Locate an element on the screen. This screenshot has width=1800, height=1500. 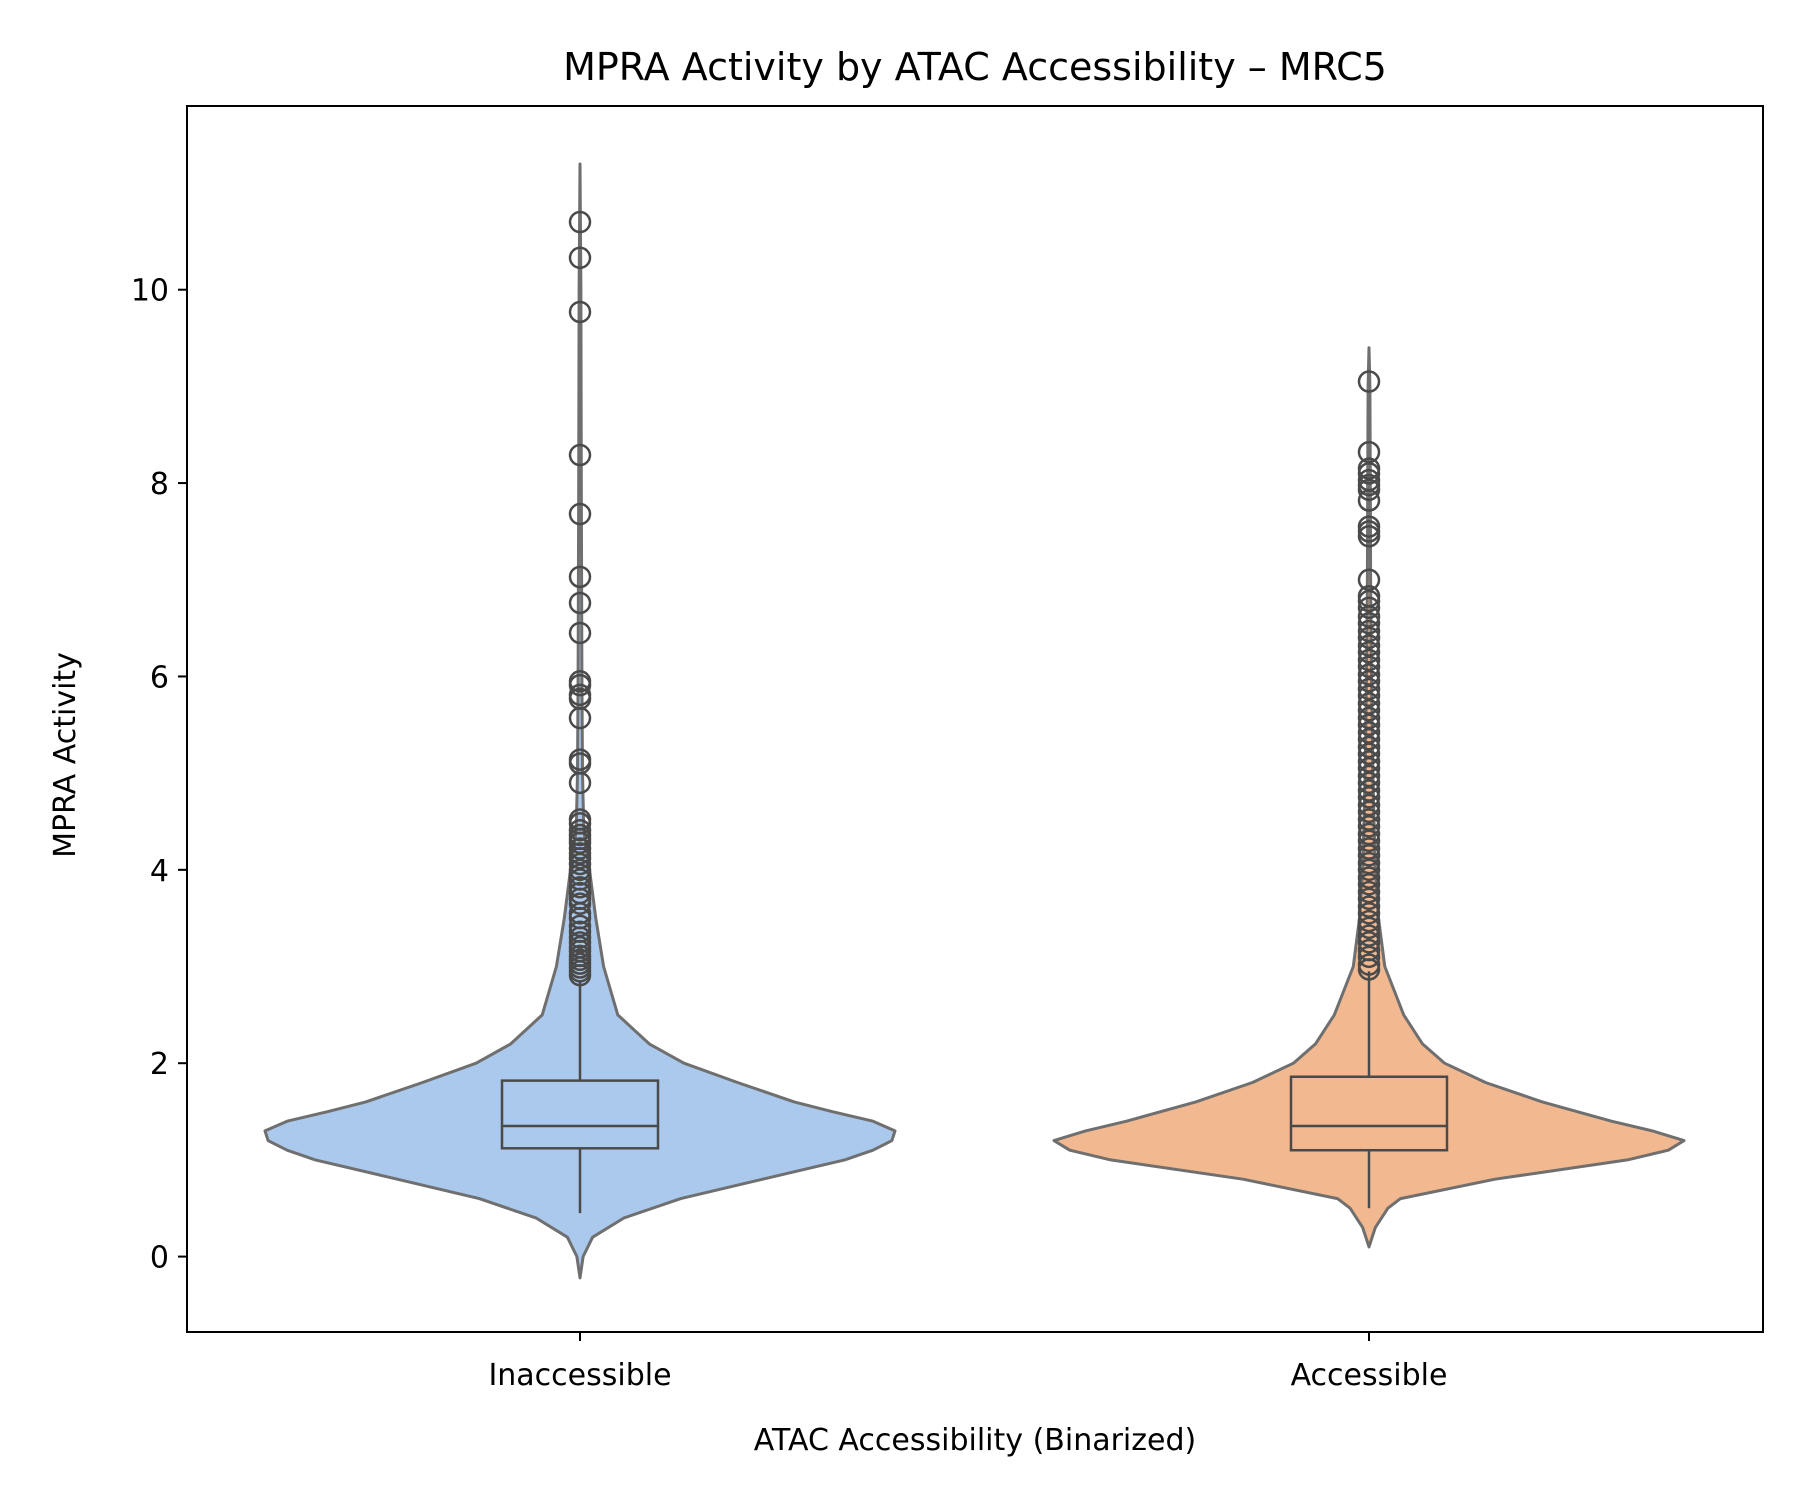
y-tick-label: 0 is located at coordinates (159, 1258).